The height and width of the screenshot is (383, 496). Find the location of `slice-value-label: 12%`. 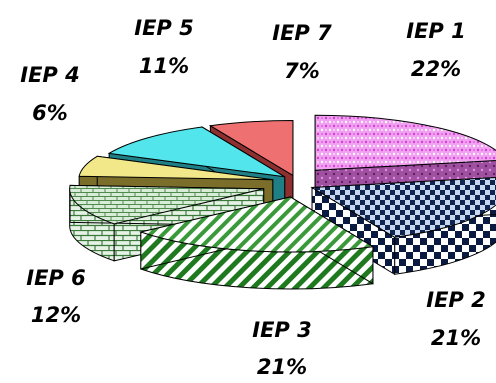

slice-value-label: 12% is located at coordinates (56, 315).